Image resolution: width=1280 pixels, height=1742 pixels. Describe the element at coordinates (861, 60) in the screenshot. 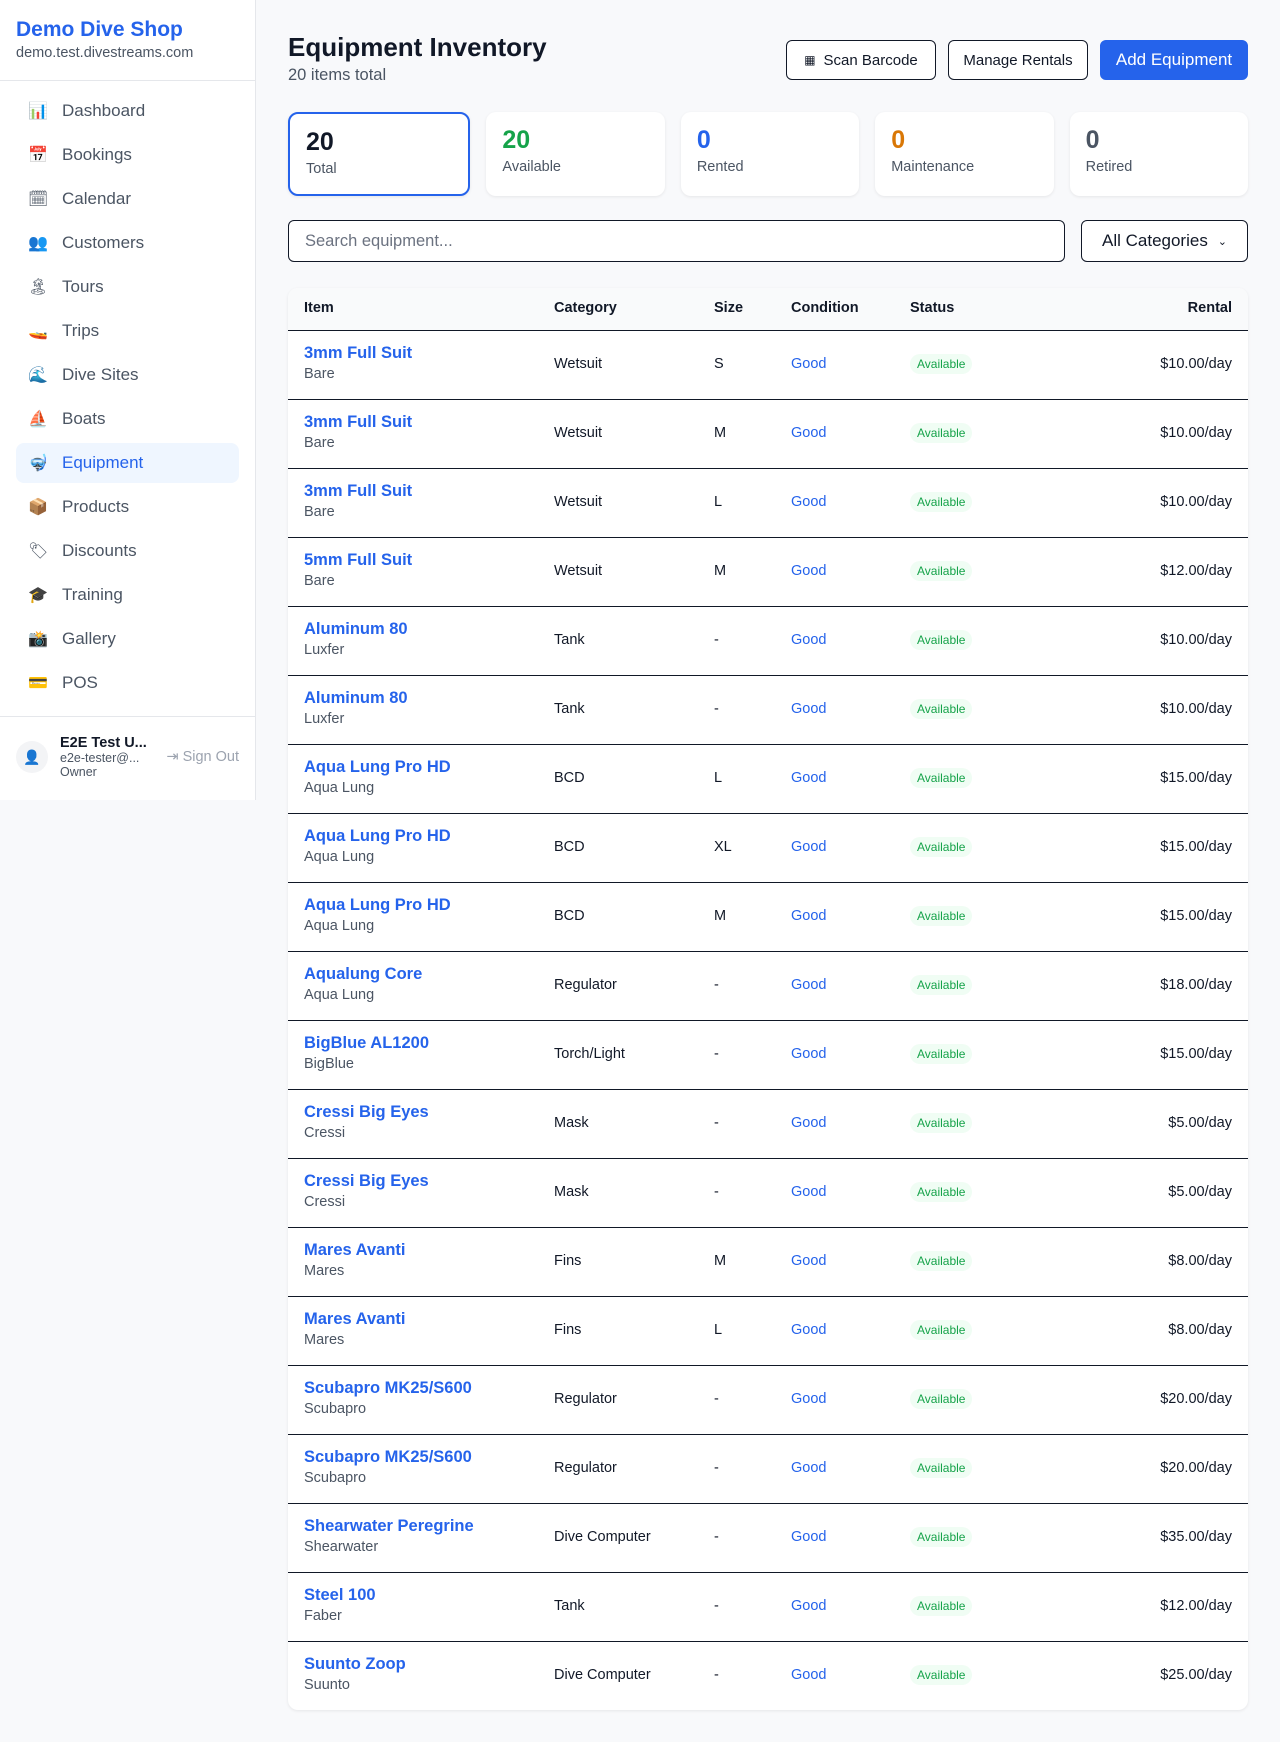

I see `scan-barcode-button: ▦ Scan Barcode` at that location.